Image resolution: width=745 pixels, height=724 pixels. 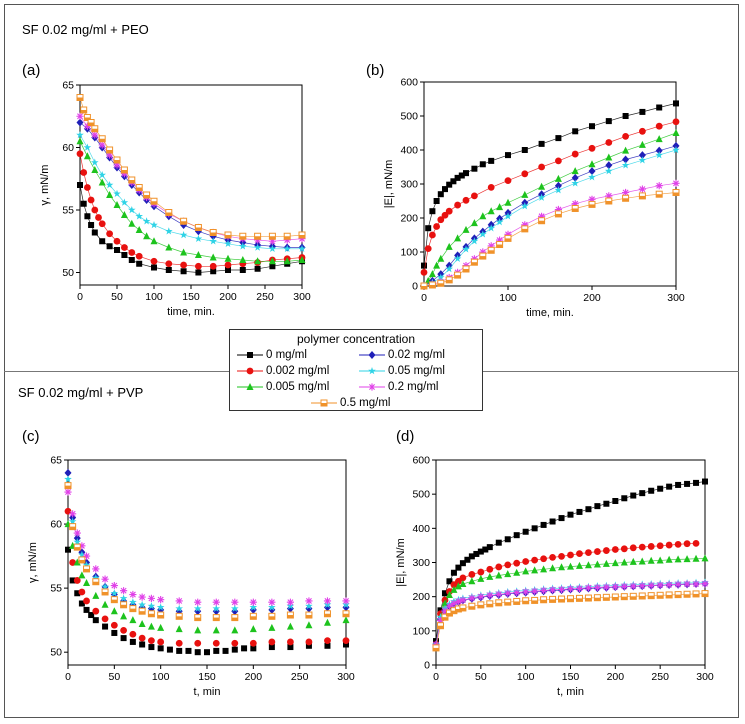 I want to click on chart-3-ytick-label-5: 500, so click(x=421, y=495).